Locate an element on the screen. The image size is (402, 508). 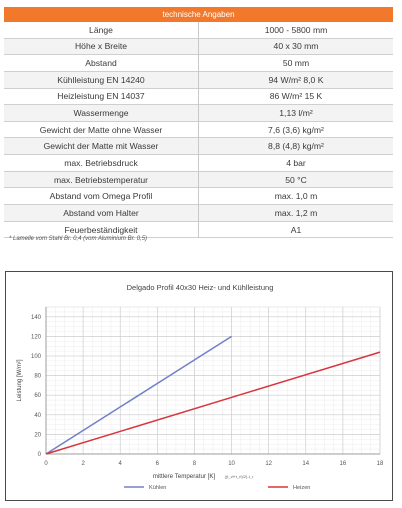
x-tick-label: 16 is located at coordinates (343, 464).